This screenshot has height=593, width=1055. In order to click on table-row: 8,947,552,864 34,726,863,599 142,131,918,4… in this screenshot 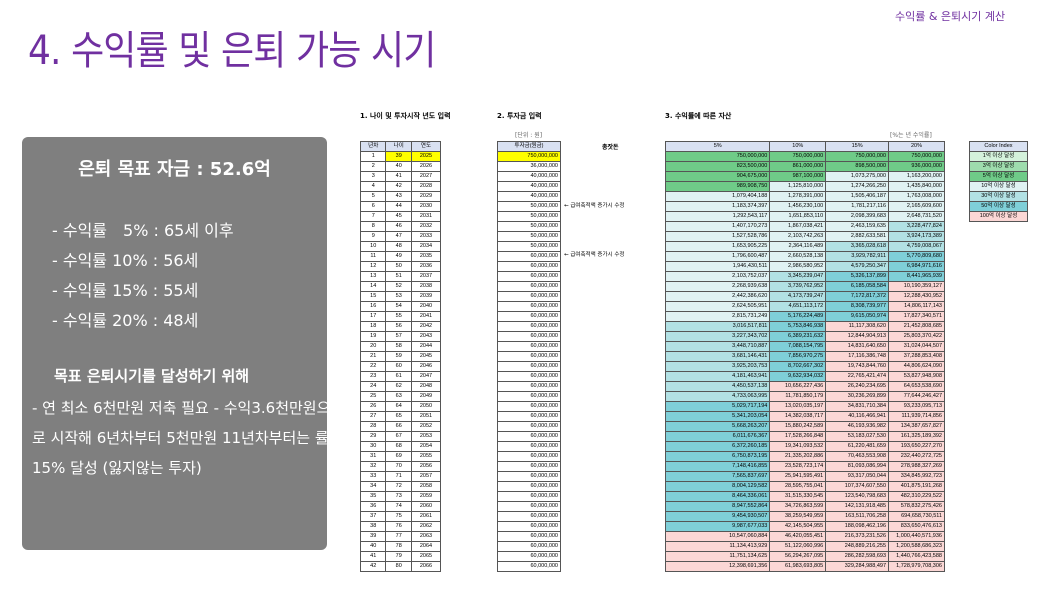, I will do `click(804, 506)`.